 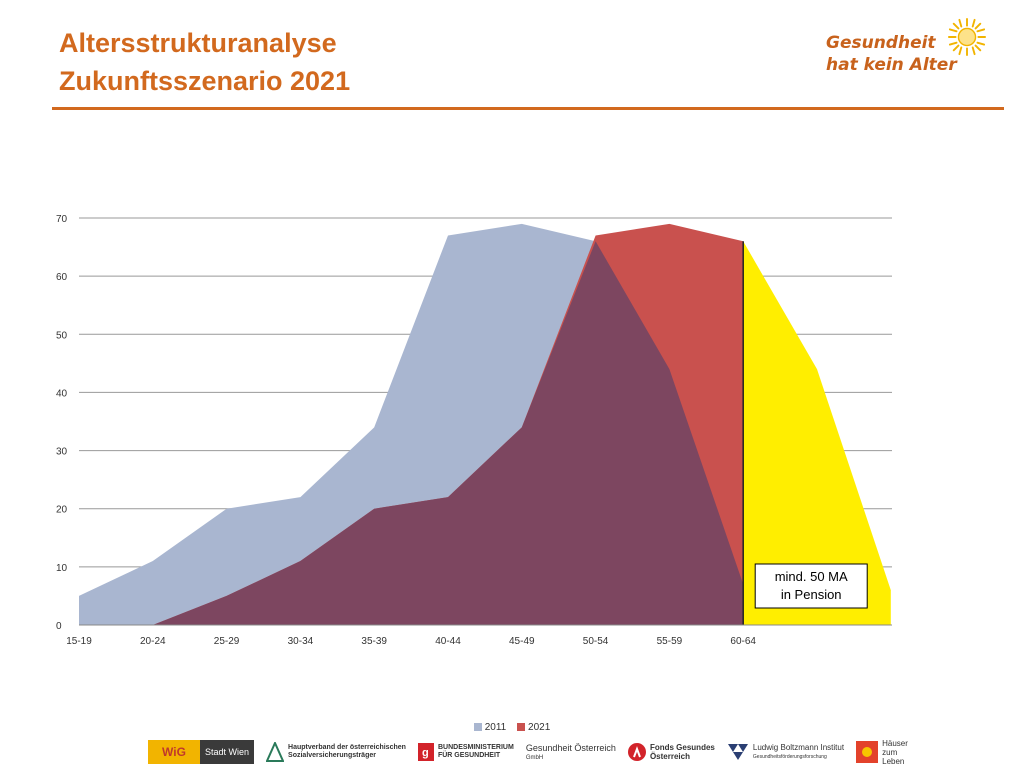 I want to click on logo-haeuser-zum-leben: Häuser zum Leben, so click(x=882, y=752).